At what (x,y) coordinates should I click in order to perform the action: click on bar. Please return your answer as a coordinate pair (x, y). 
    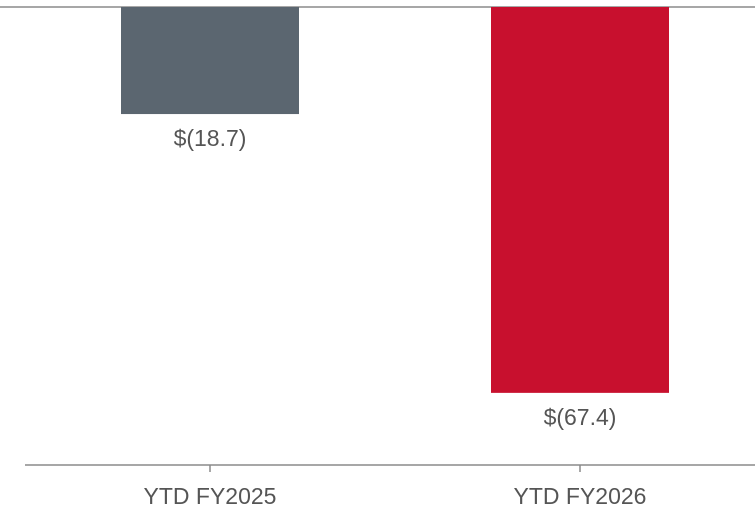
    Looking at the image, I should click on (210, 61).